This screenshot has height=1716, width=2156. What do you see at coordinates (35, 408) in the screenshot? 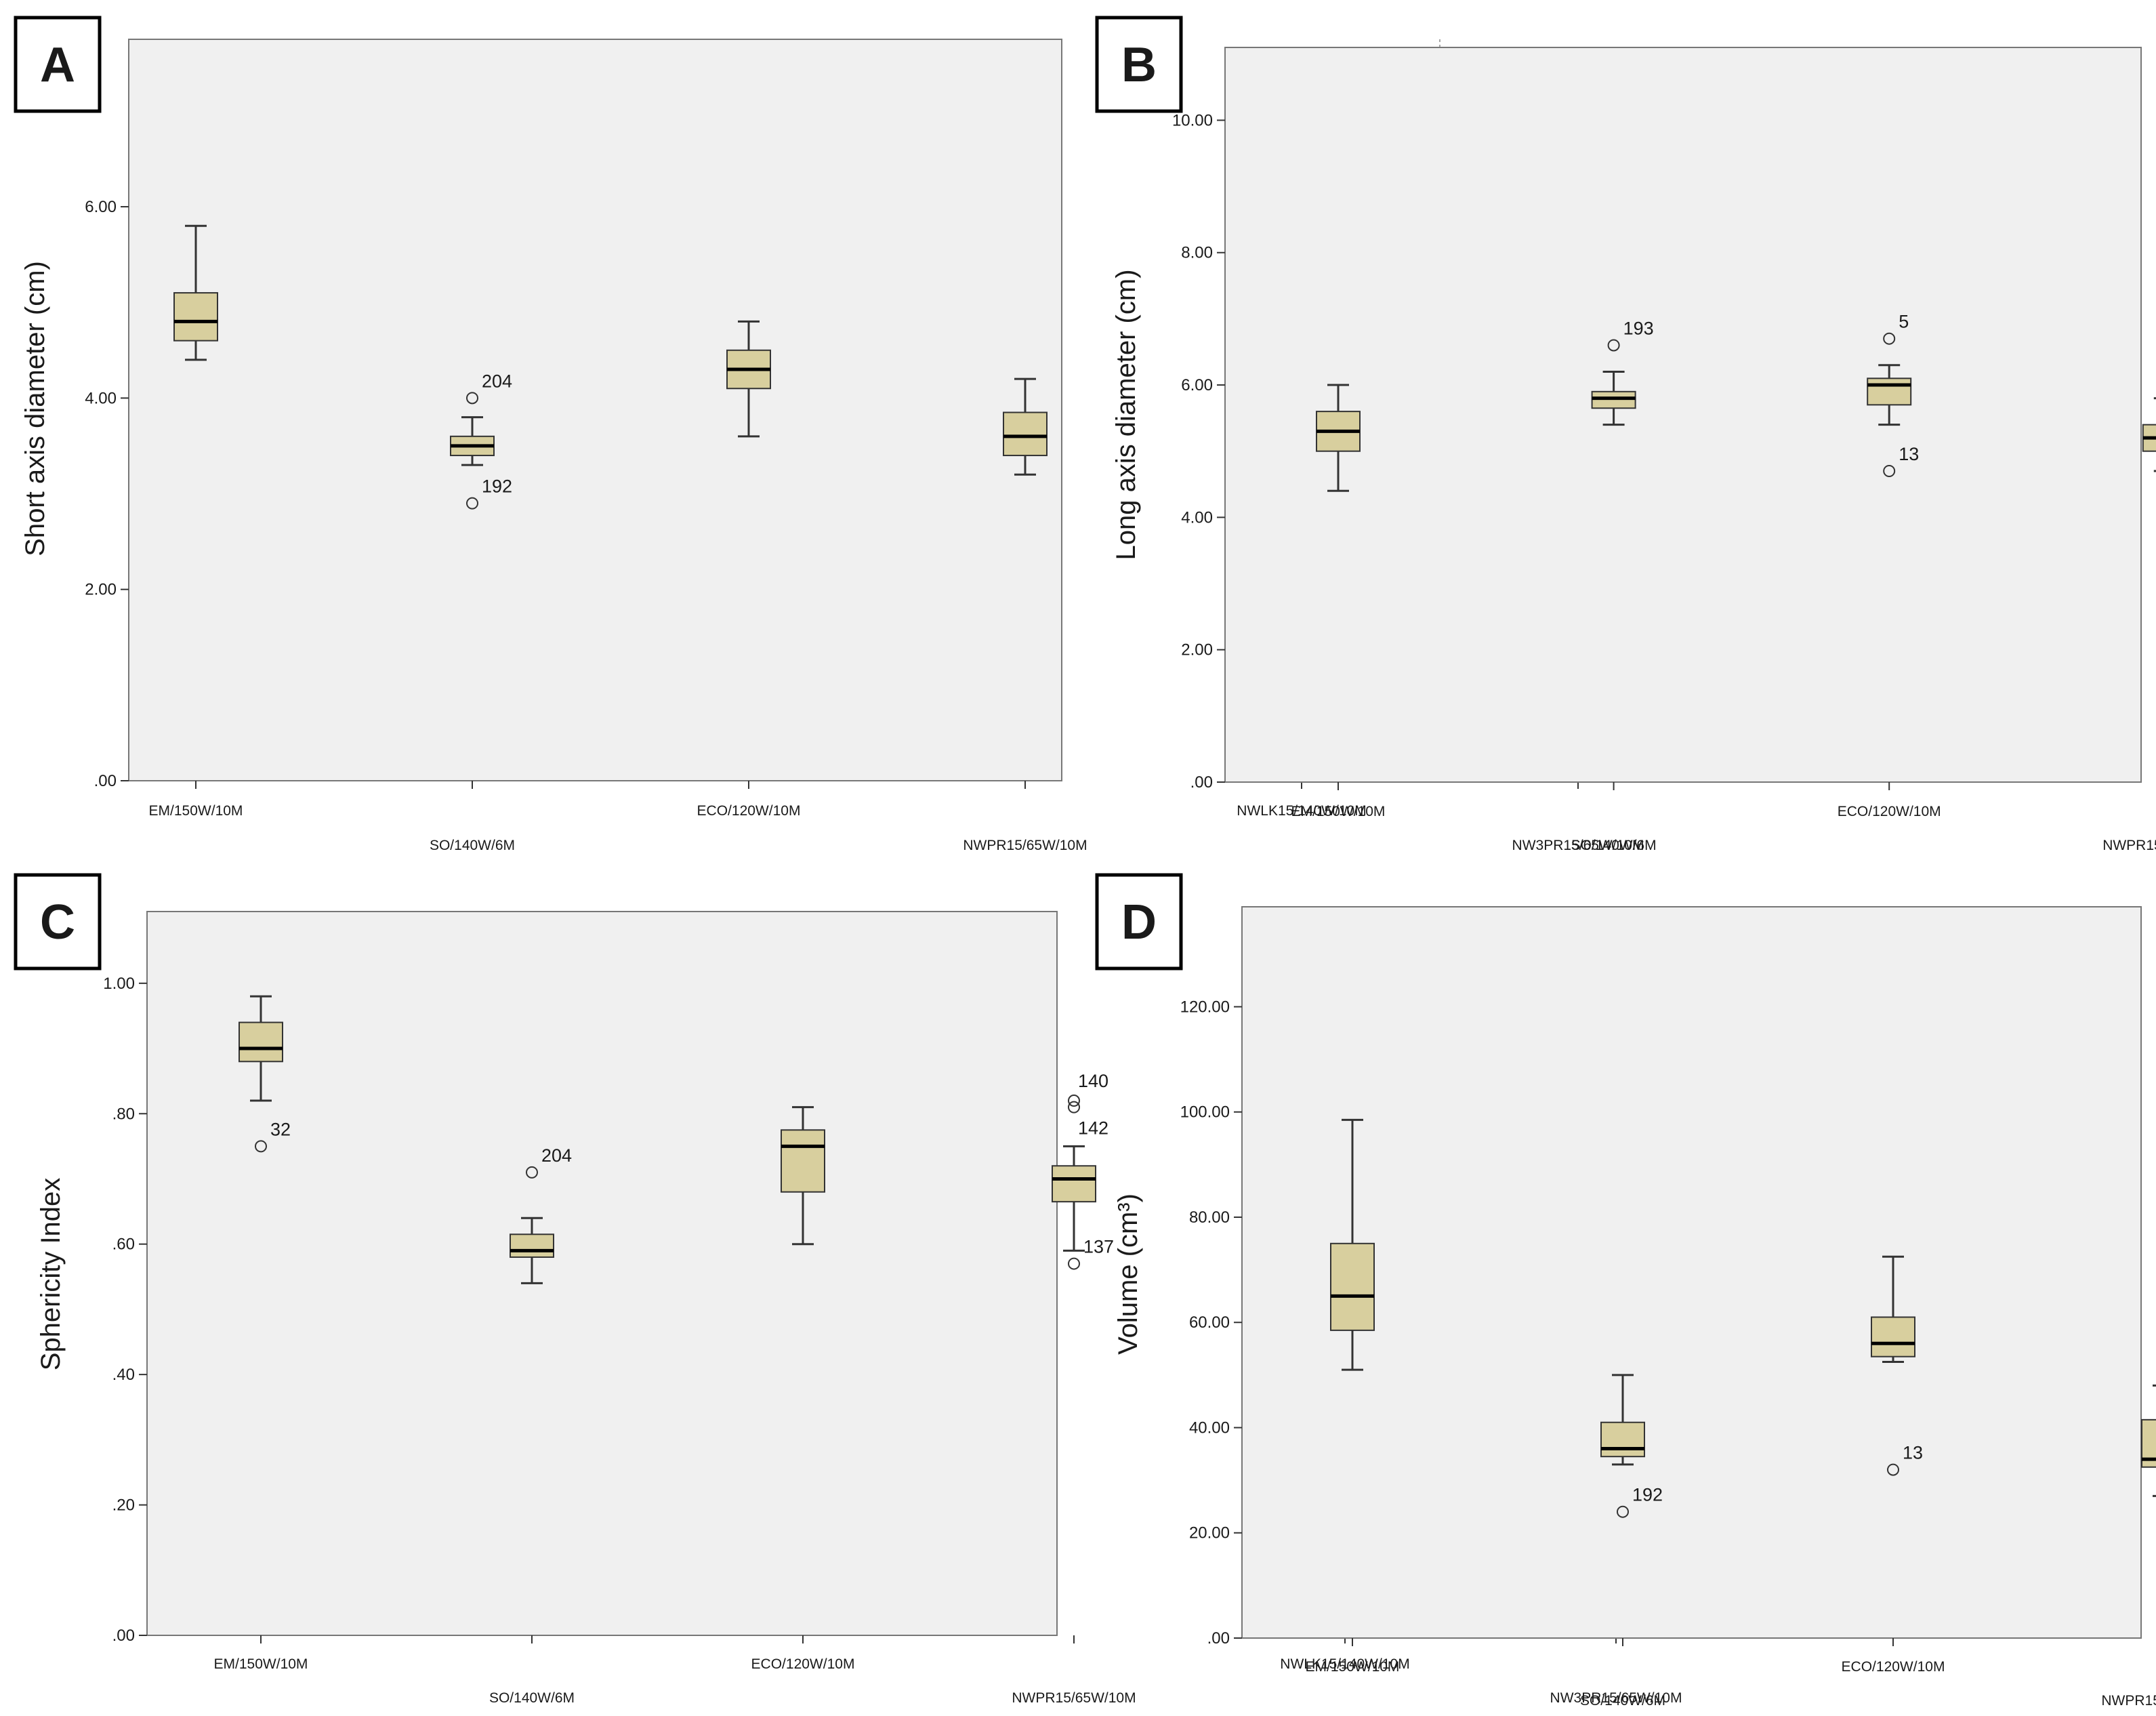
I see `y-axis-label: Short axis diameter (cm)` at bounding box center [35, 408].